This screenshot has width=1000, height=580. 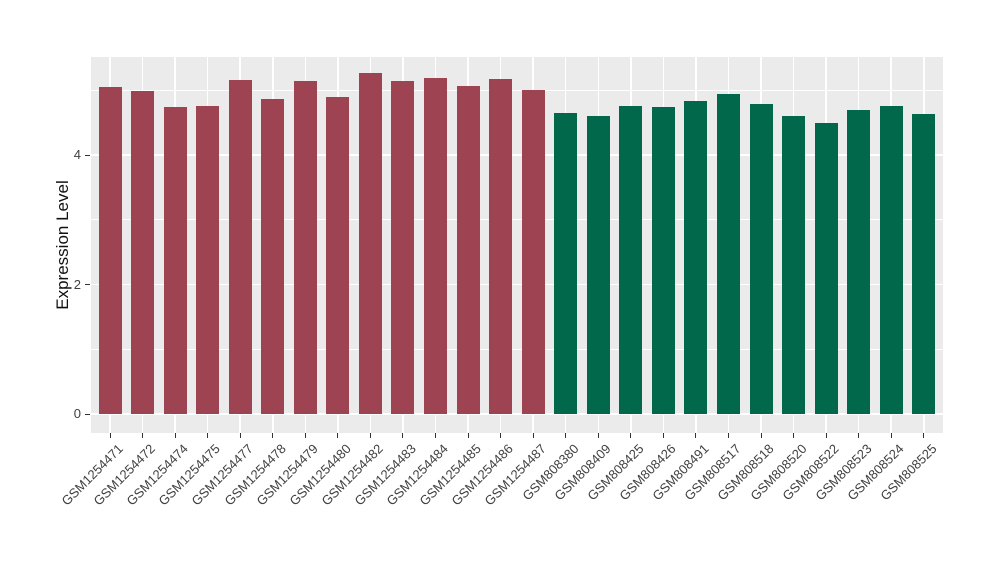 I want to click on y-tick-label: 0, so click(x=77, y=413).